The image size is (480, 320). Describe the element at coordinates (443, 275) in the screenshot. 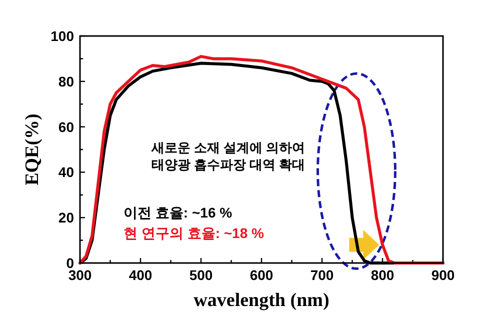

I see `x-tick-label: 900` at that location.